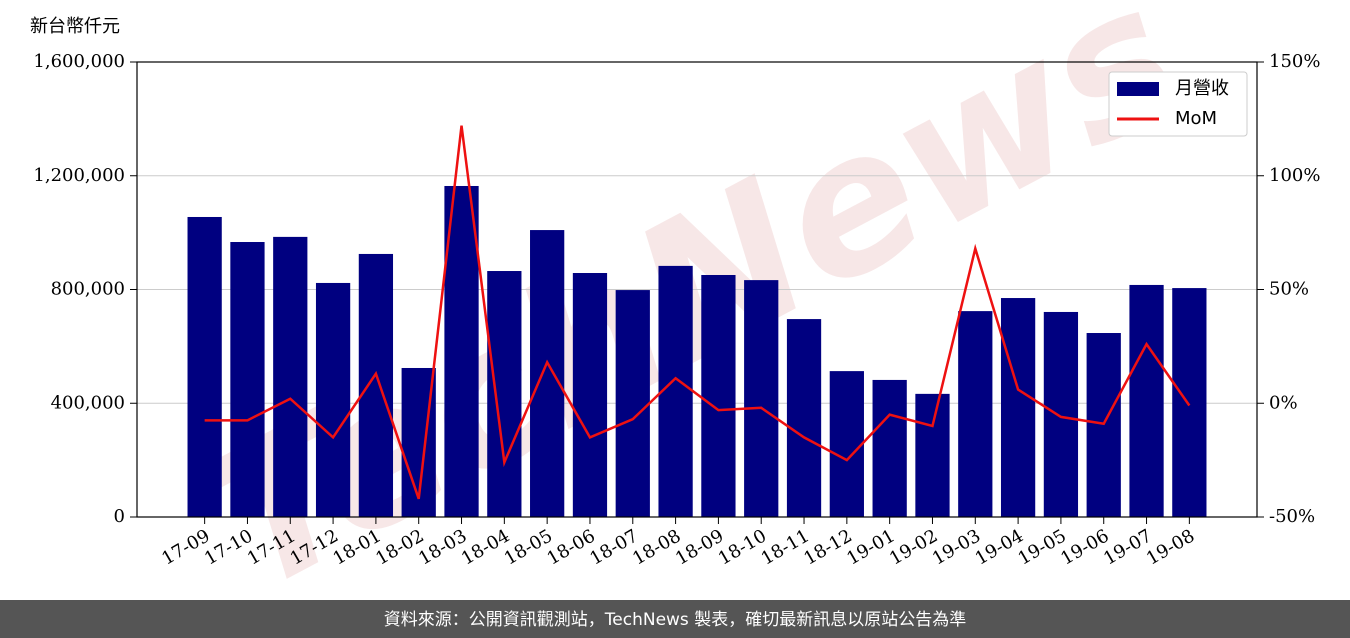 The image size is (1350, 638). What do you see at coordinates (88, 402) in the screenshot?
I see `y-tick-label: 400,000` at bounding box center [88, 402].